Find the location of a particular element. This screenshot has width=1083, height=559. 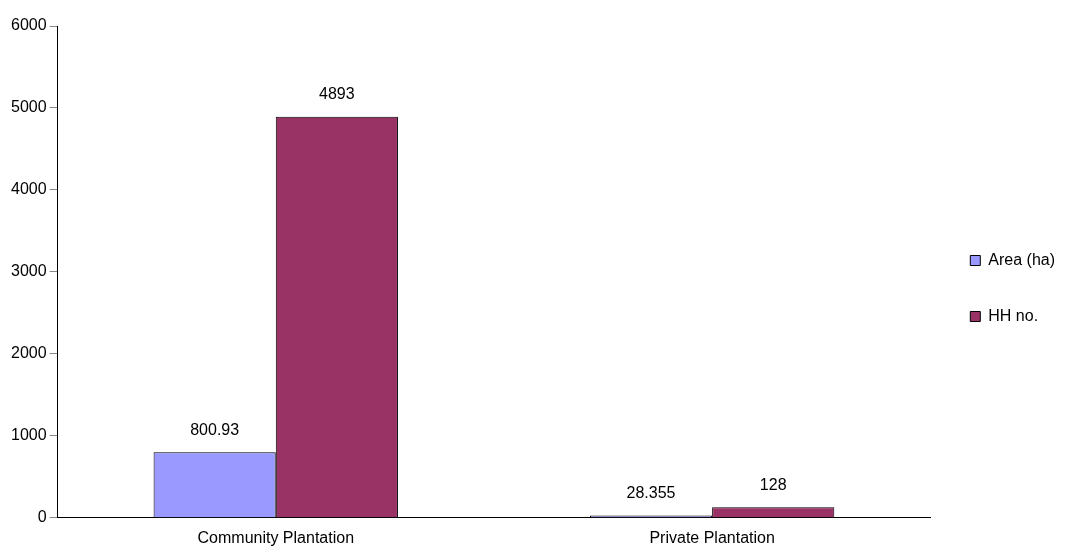

data-label: 800.93 is located at coordinates (215, 429).